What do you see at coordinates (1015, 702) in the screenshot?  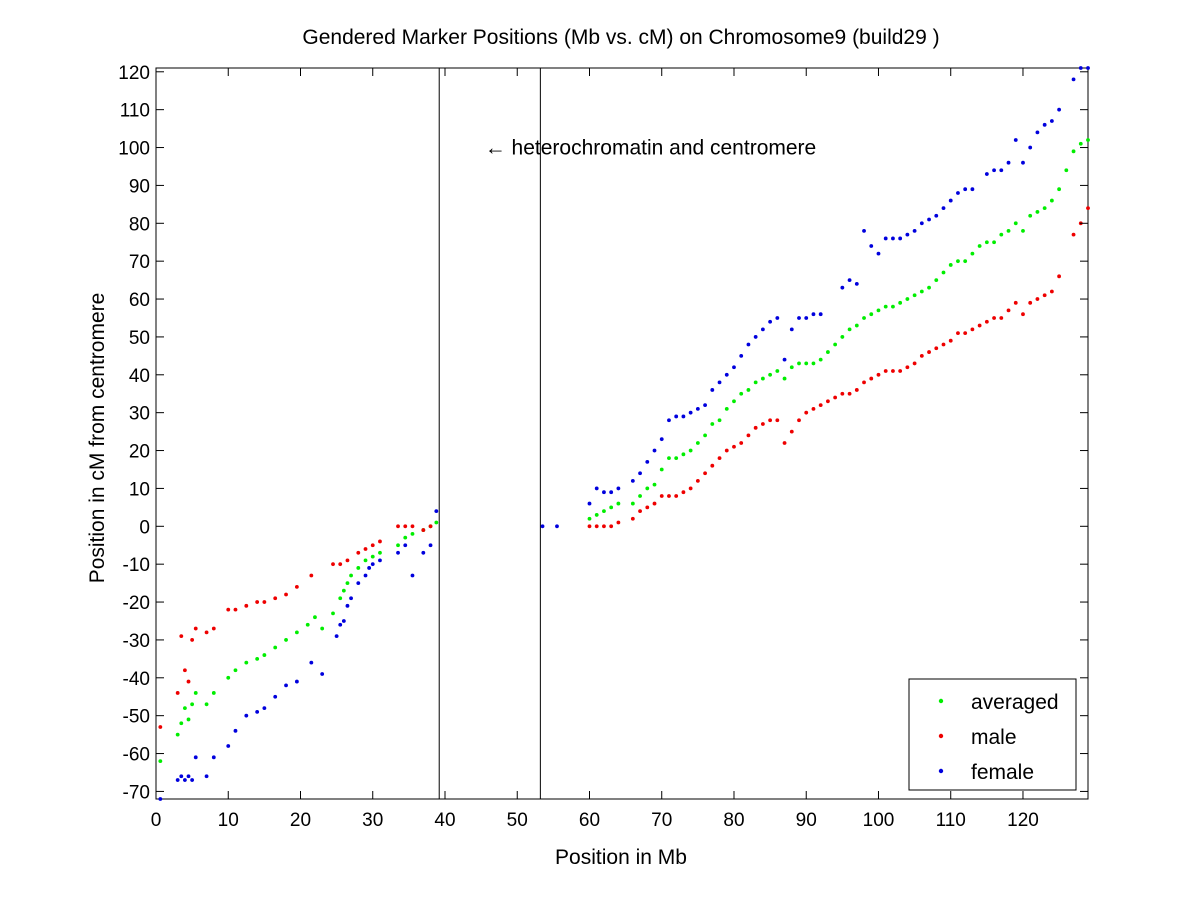 I see `legend-label-averaged: averaged` at bounding box center [1015, 702].